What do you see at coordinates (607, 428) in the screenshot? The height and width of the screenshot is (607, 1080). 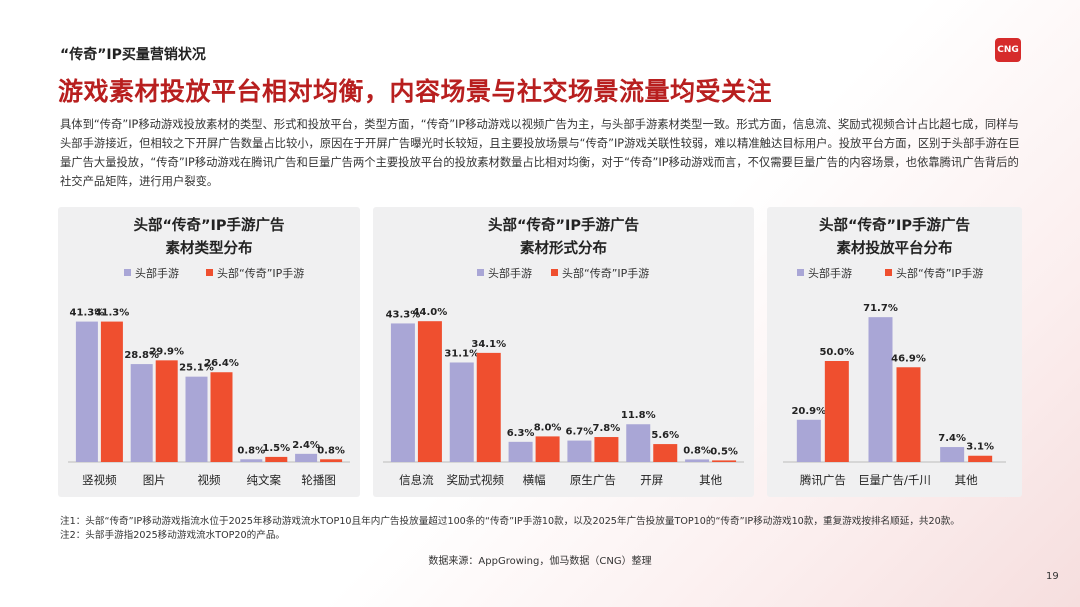 I see `data-label: 7.8%` at bounding box center [607, 428].